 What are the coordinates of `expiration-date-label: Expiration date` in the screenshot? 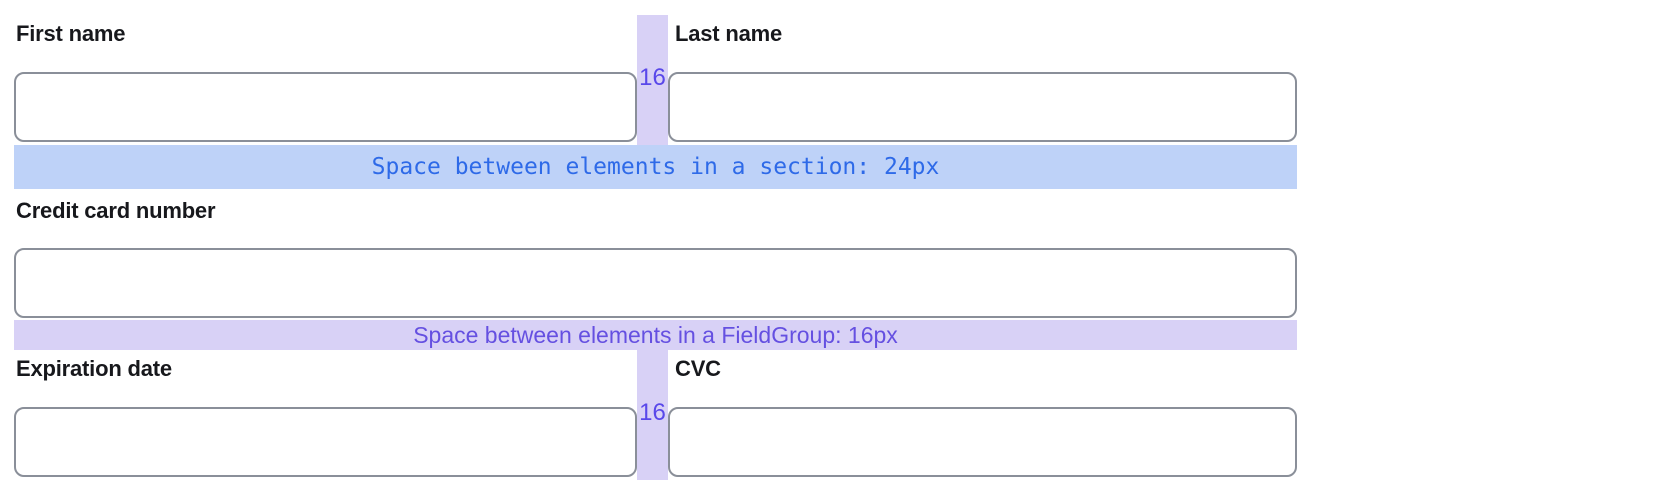 It's located at (94, 368).